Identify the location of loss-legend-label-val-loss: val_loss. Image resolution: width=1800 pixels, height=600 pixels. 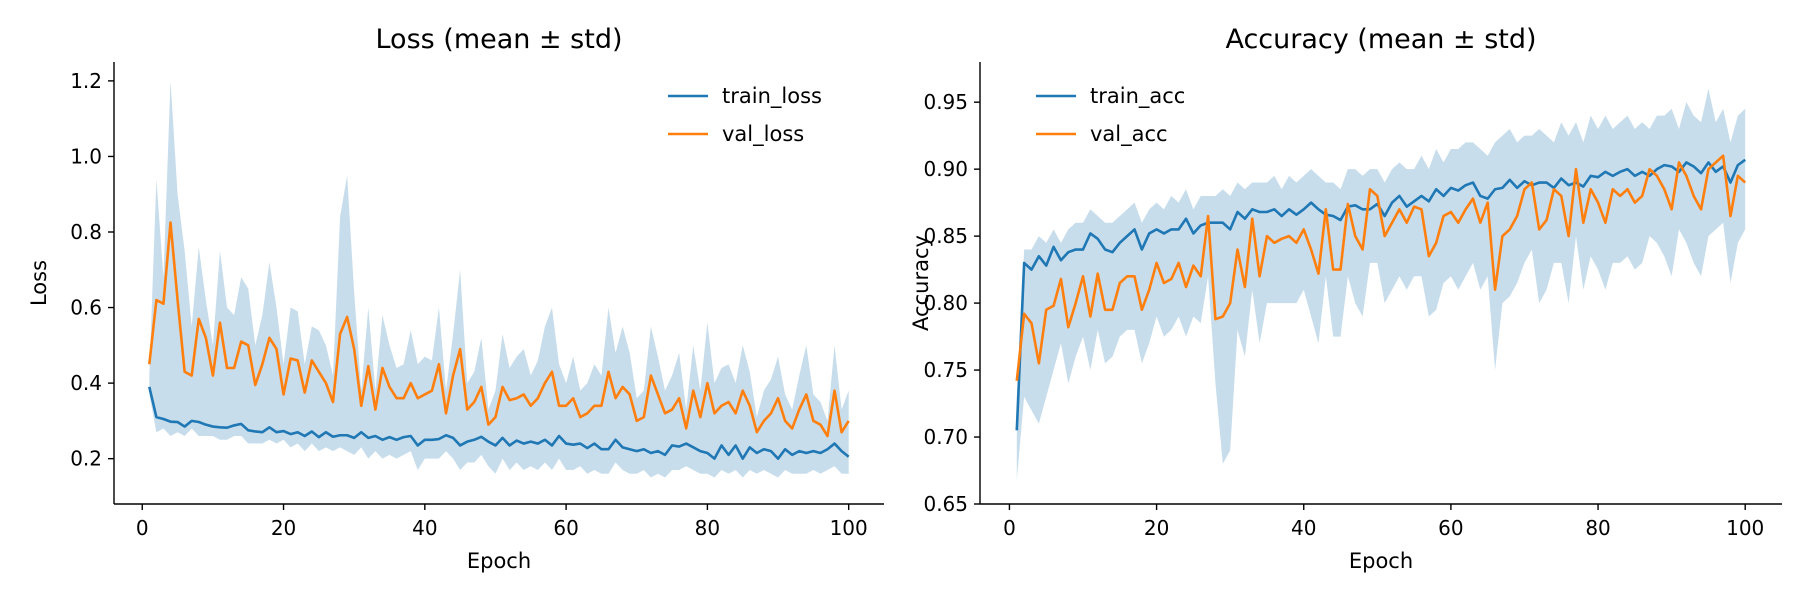
(763, 134).